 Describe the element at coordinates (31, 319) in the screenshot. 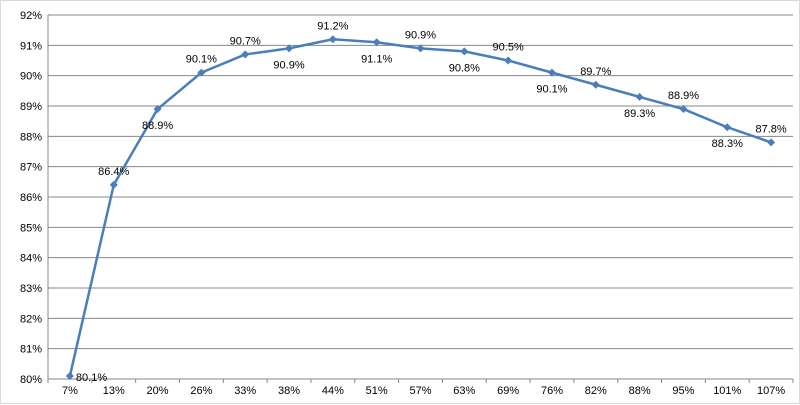

I see `y-tick-label: 82%` at that location.